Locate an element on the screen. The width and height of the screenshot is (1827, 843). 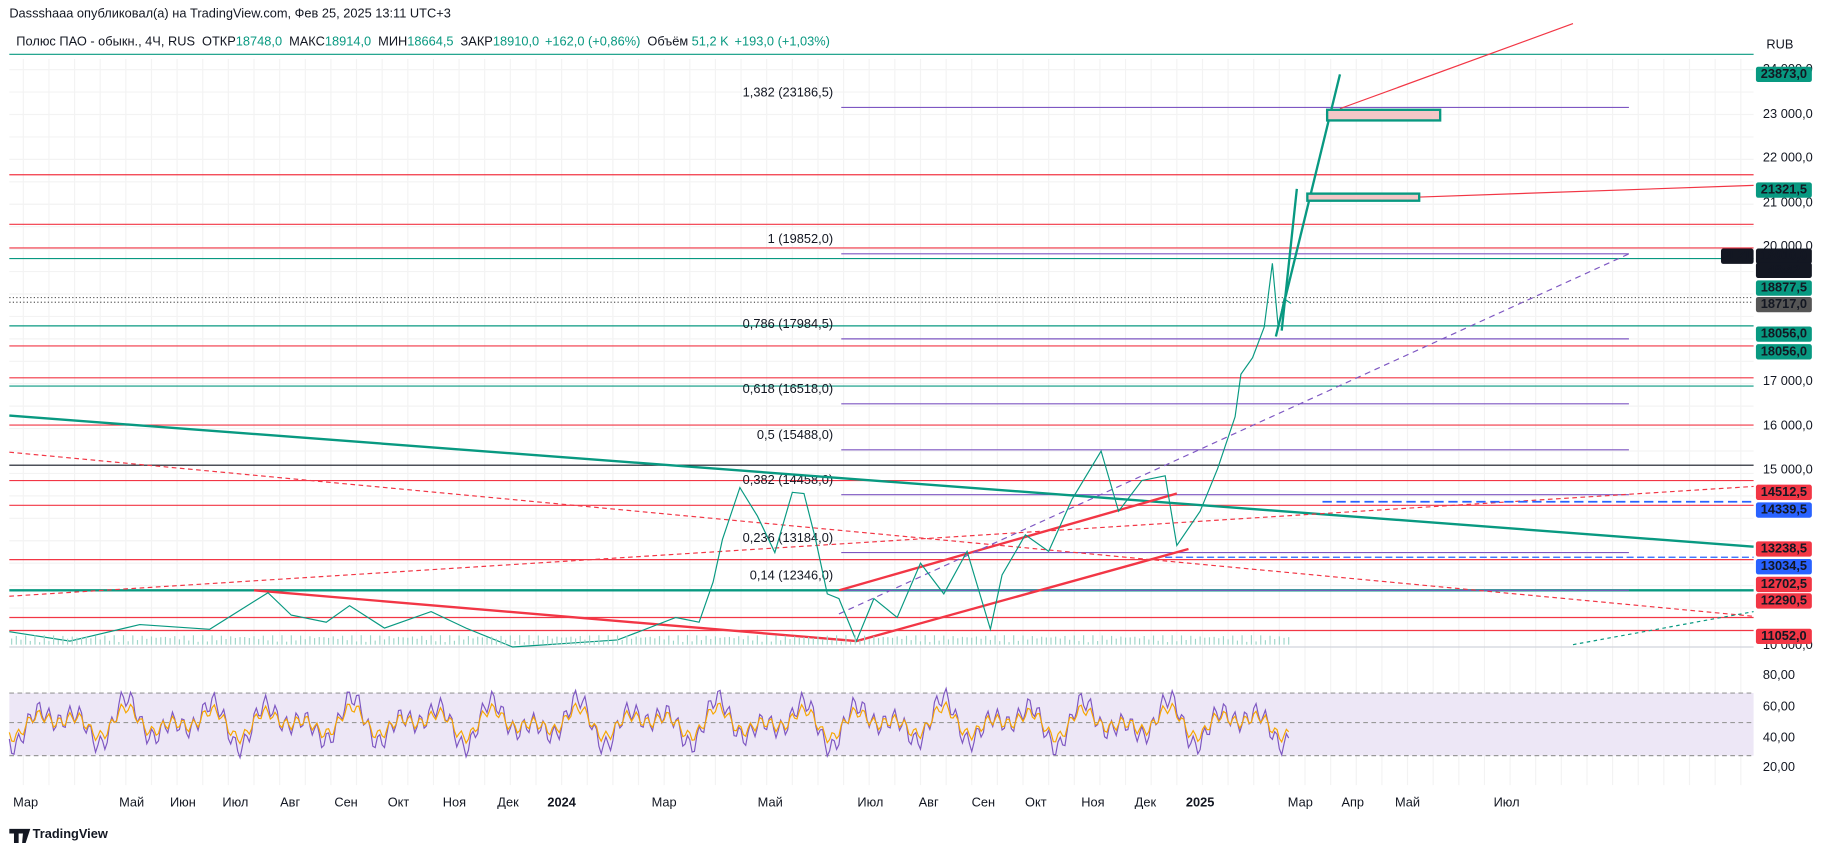
fib-label: 1,382 (23186,5) is located at coordinates (788, 92).